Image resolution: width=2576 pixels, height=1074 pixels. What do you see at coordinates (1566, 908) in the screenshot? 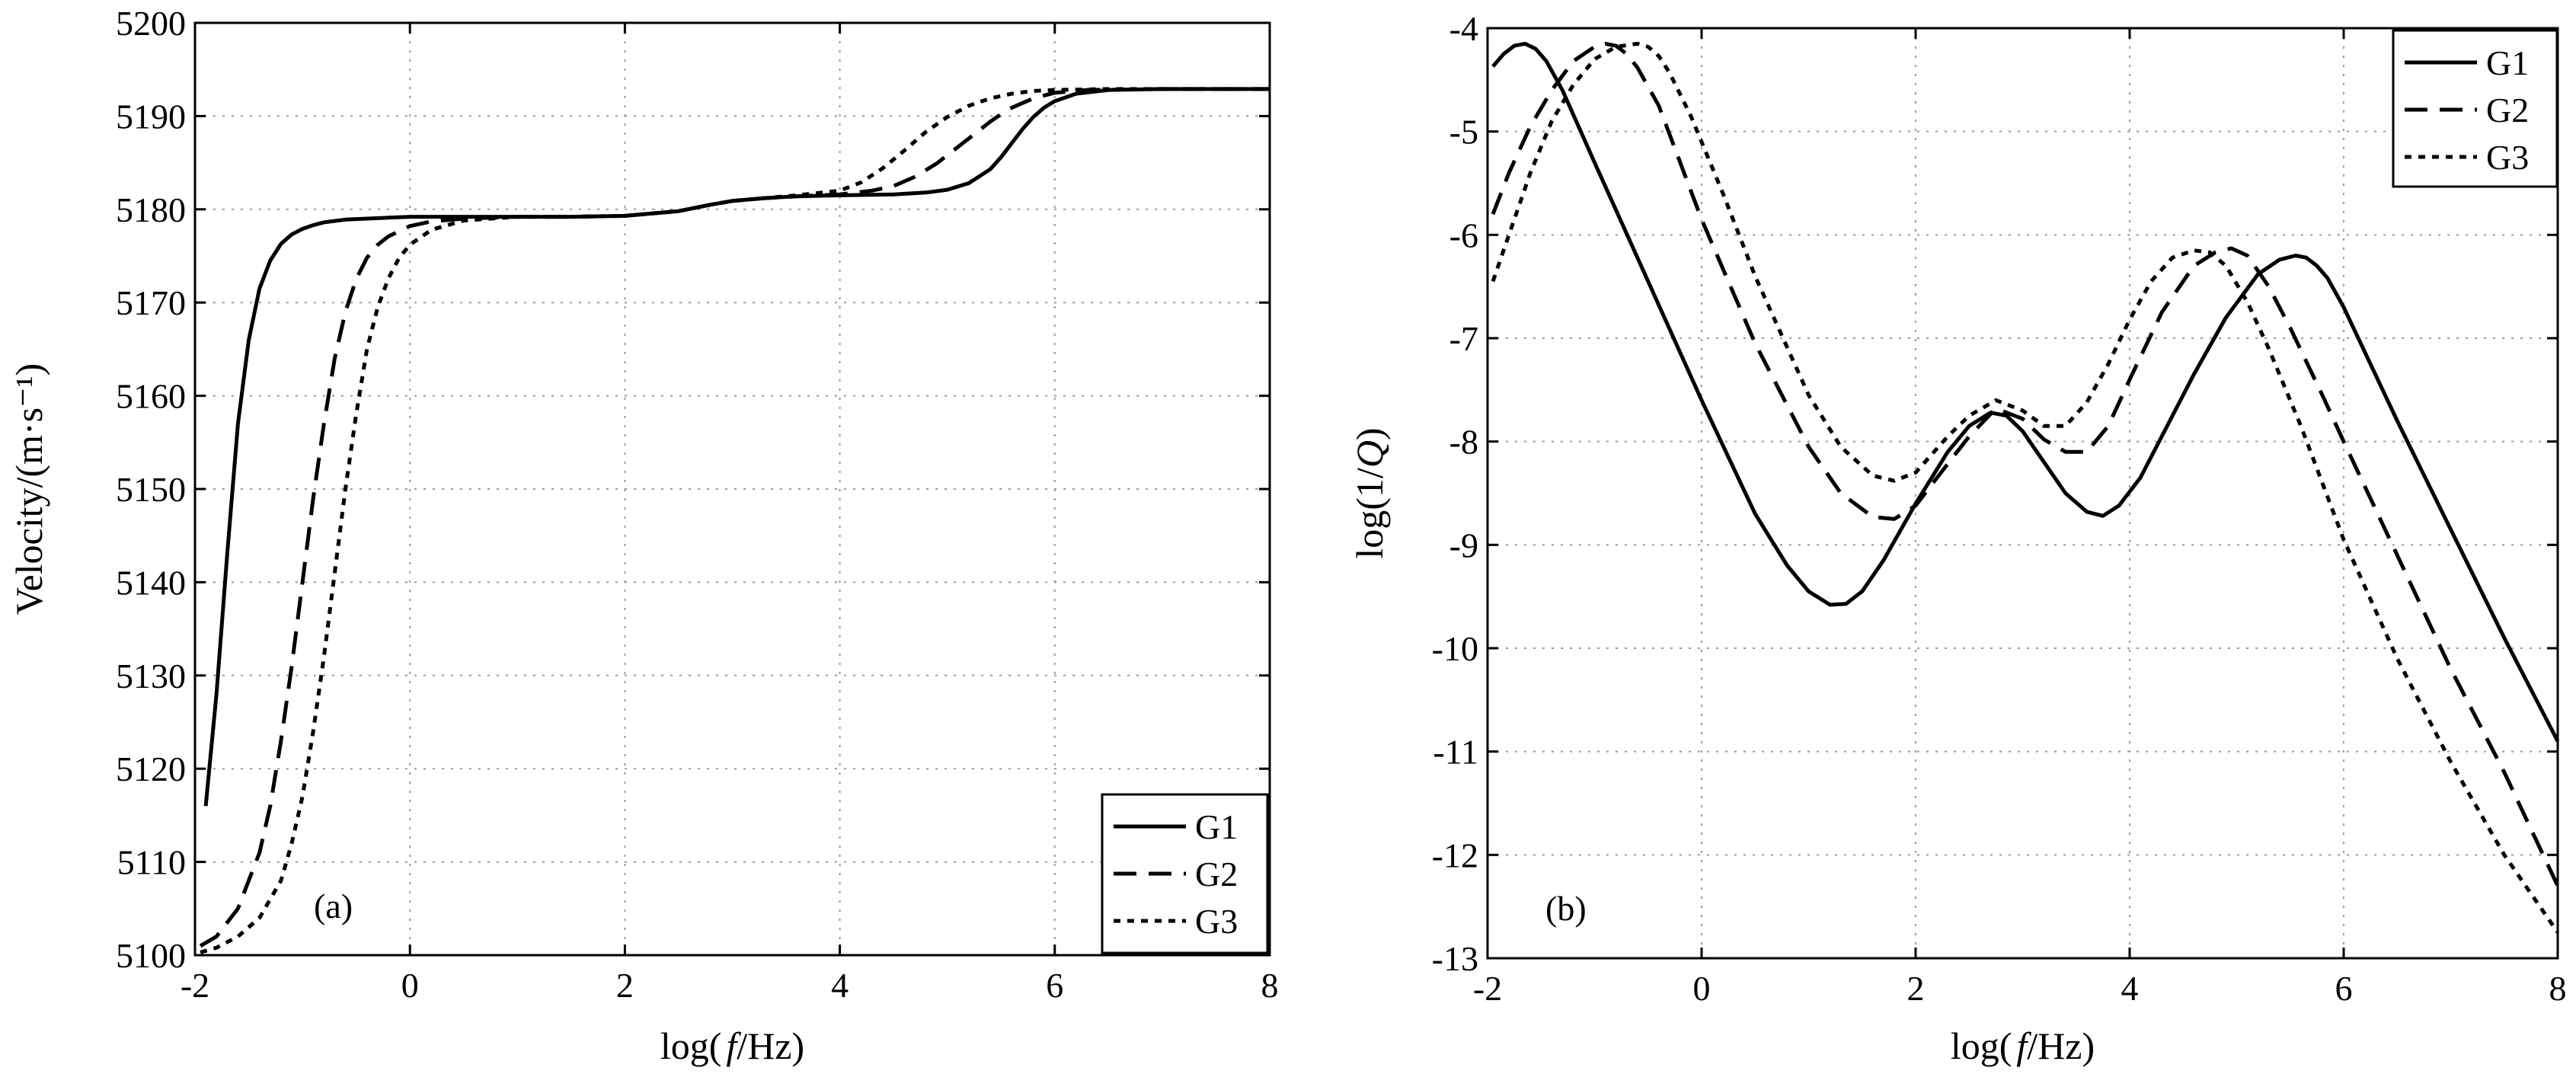
I see `chart-b-panel-label: (b)` at bounding box center [1566, 908].